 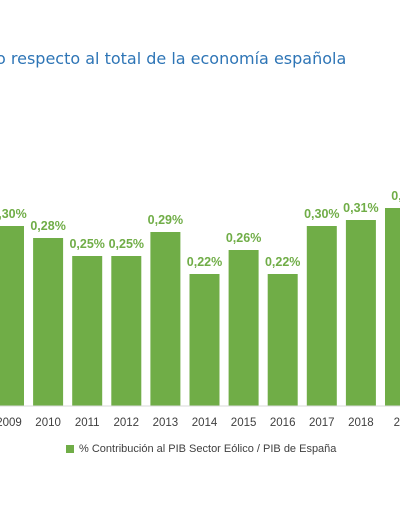 I want to click on bar-2012, so click(x=126, y=331).